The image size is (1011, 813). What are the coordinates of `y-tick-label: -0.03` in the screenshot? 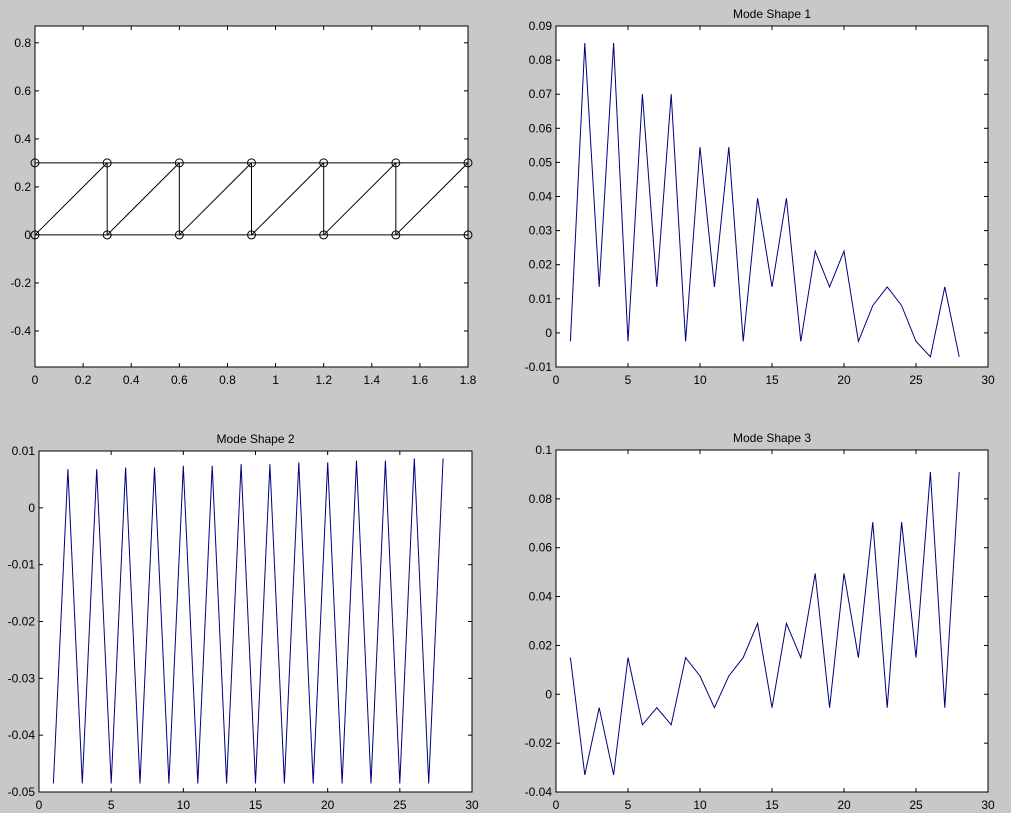 It's located at (22, 678).